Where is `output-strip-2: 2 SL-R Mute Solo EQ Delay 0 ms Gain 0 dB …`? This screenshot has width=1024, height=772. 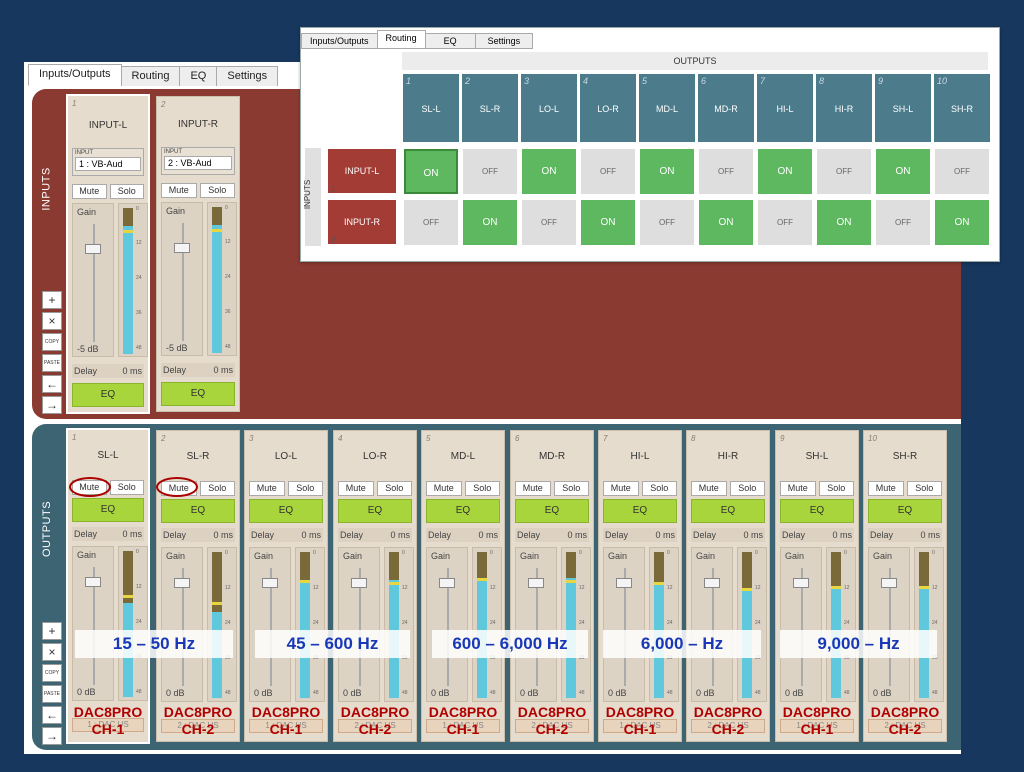 output-strip-2: 2 SL-R Mute Solo EQ Delay 0 ms Gain 0 dB … is located at coordinates (198, 586).